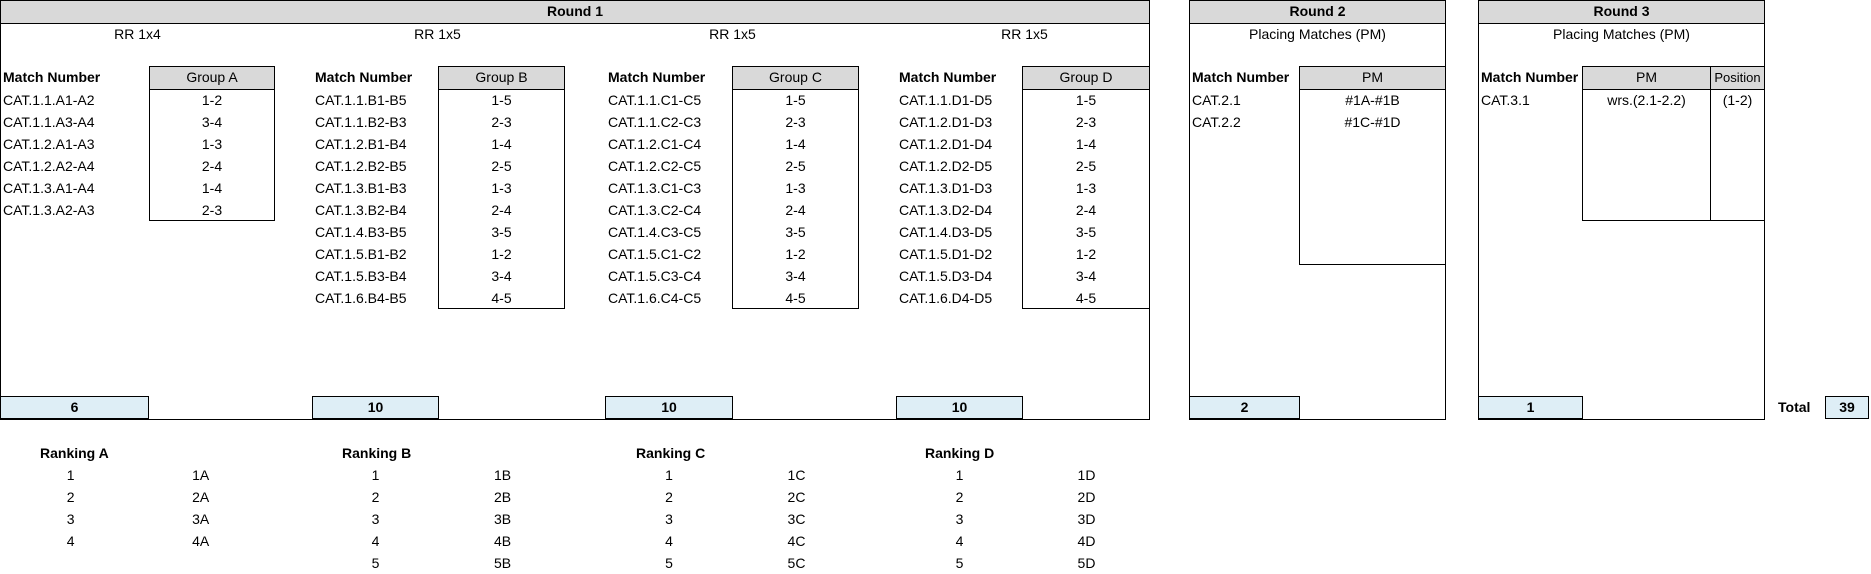 The height and width of the screenshot is (574, 1871). I want to click on pairing: 1-5, so click(1086, 100).